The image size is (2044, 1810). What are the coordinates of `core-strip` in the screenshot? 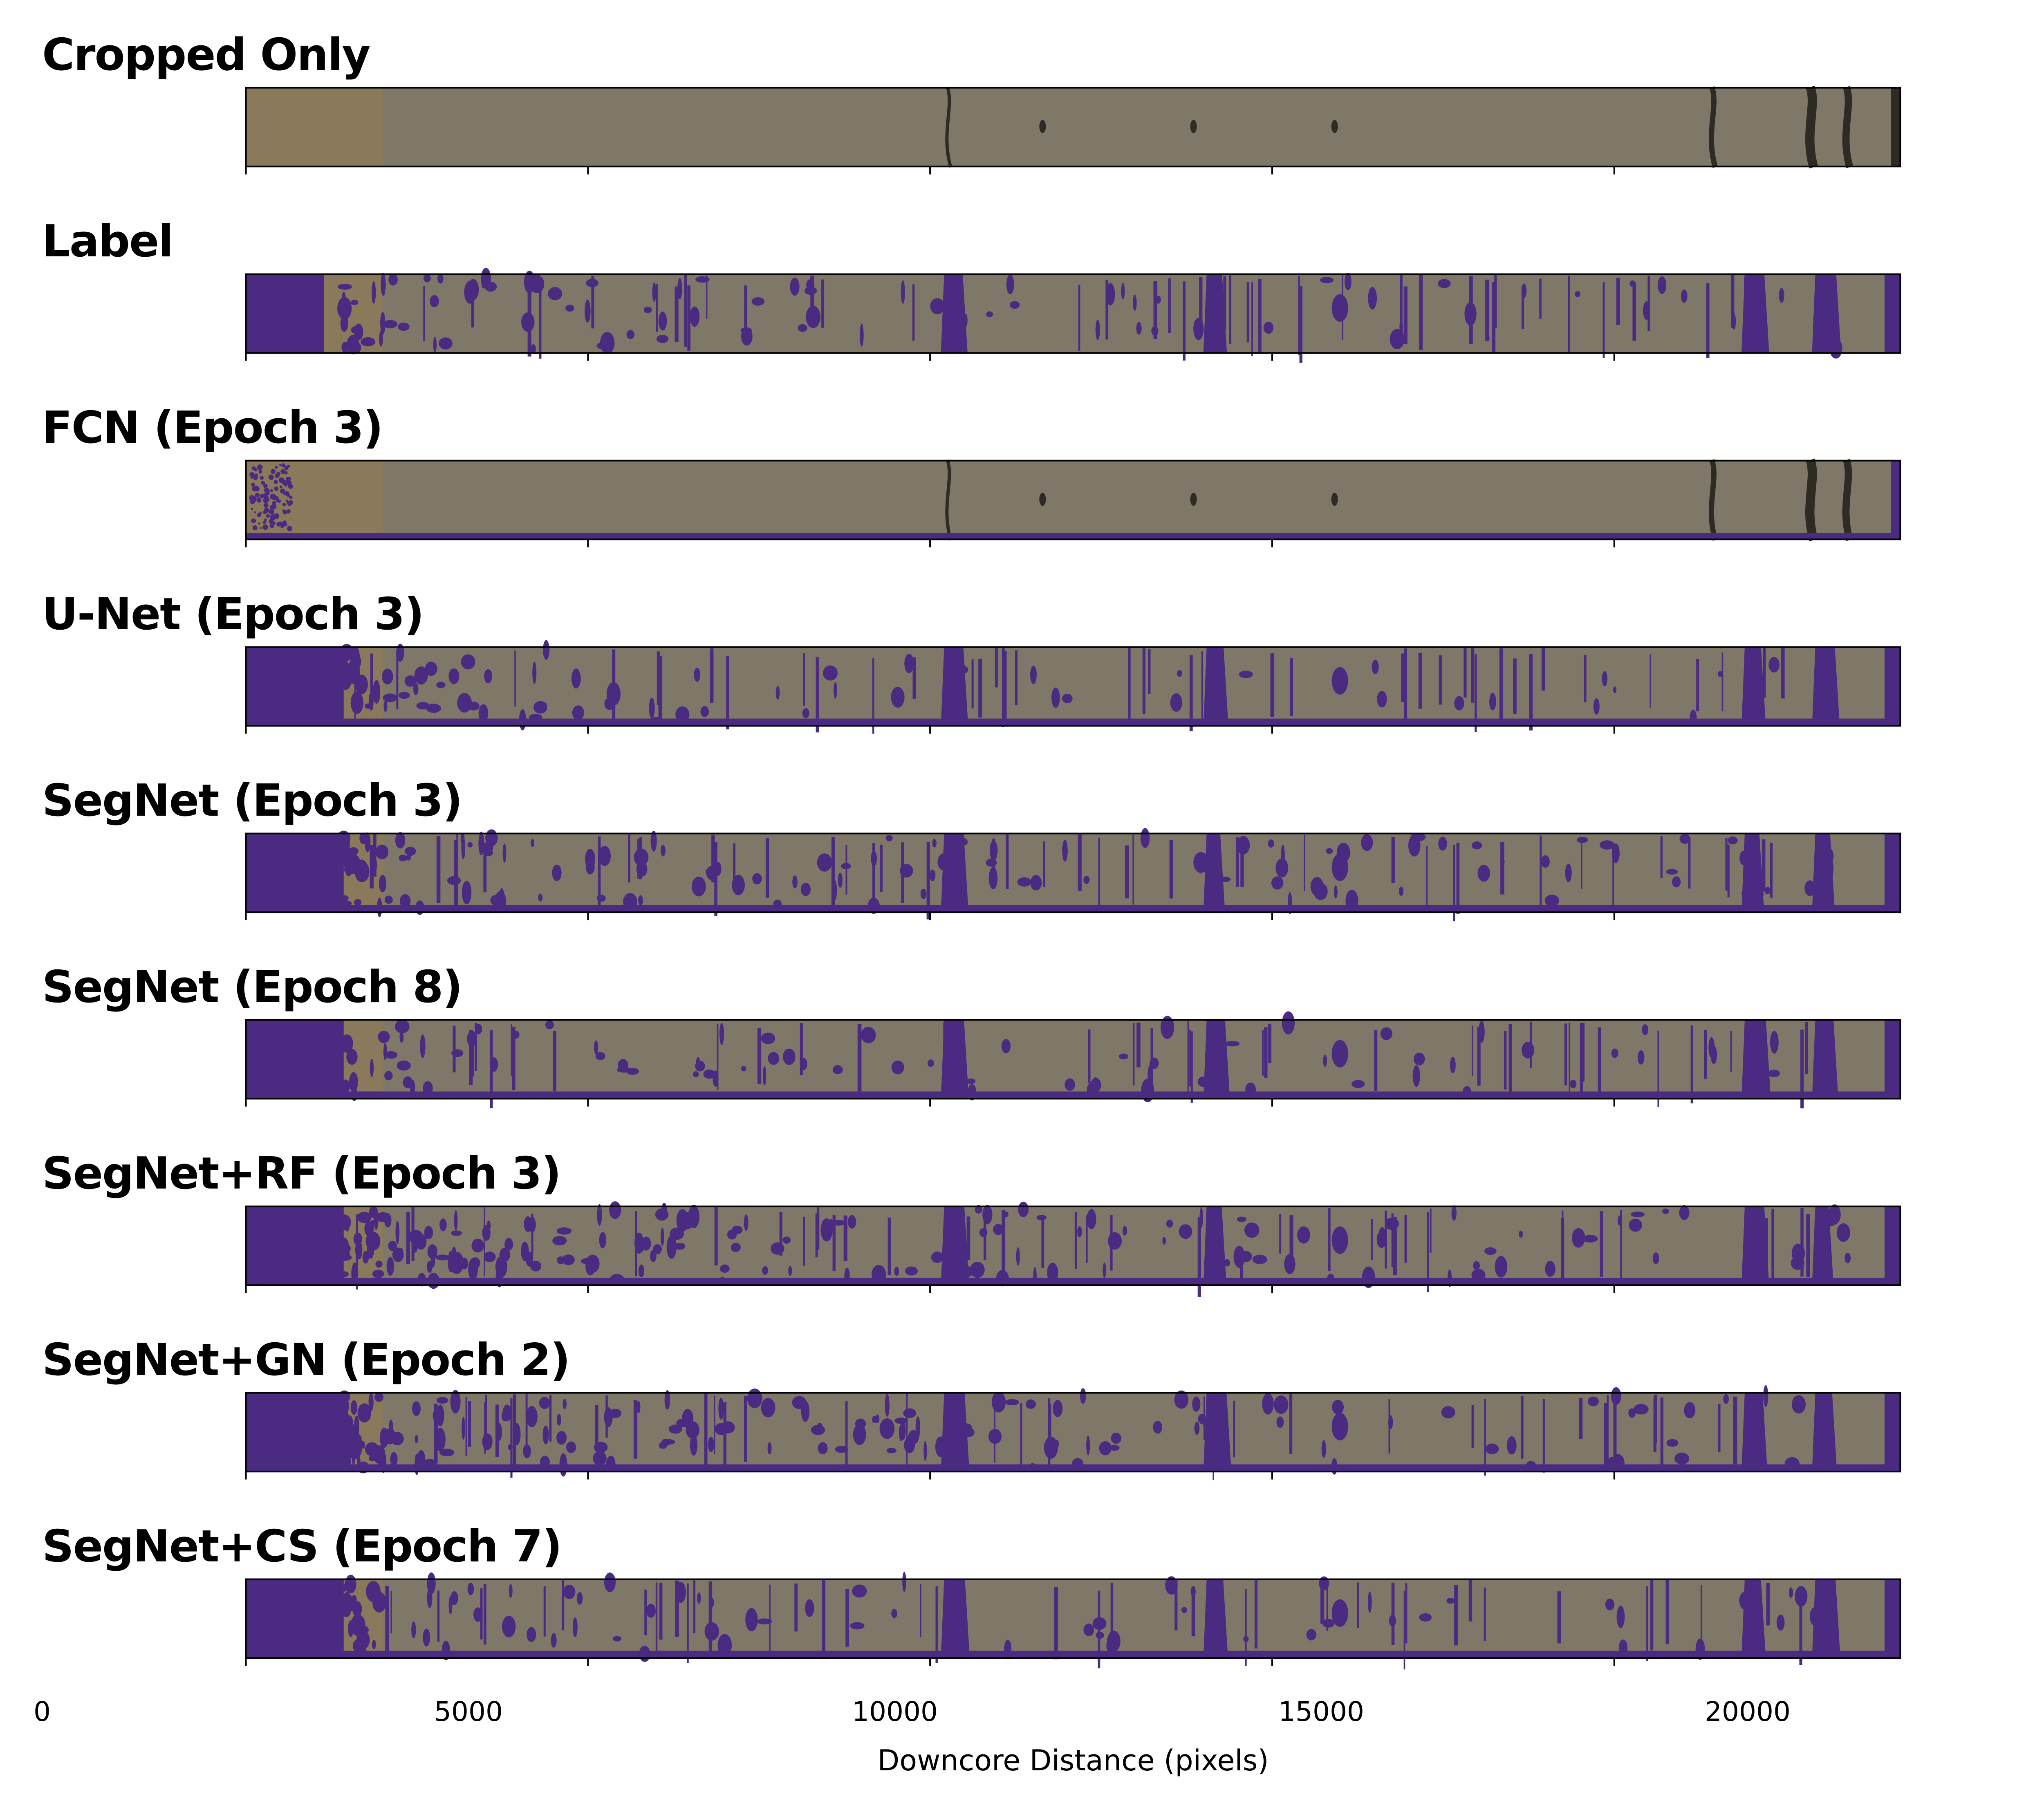 It's located at (1073, 875).